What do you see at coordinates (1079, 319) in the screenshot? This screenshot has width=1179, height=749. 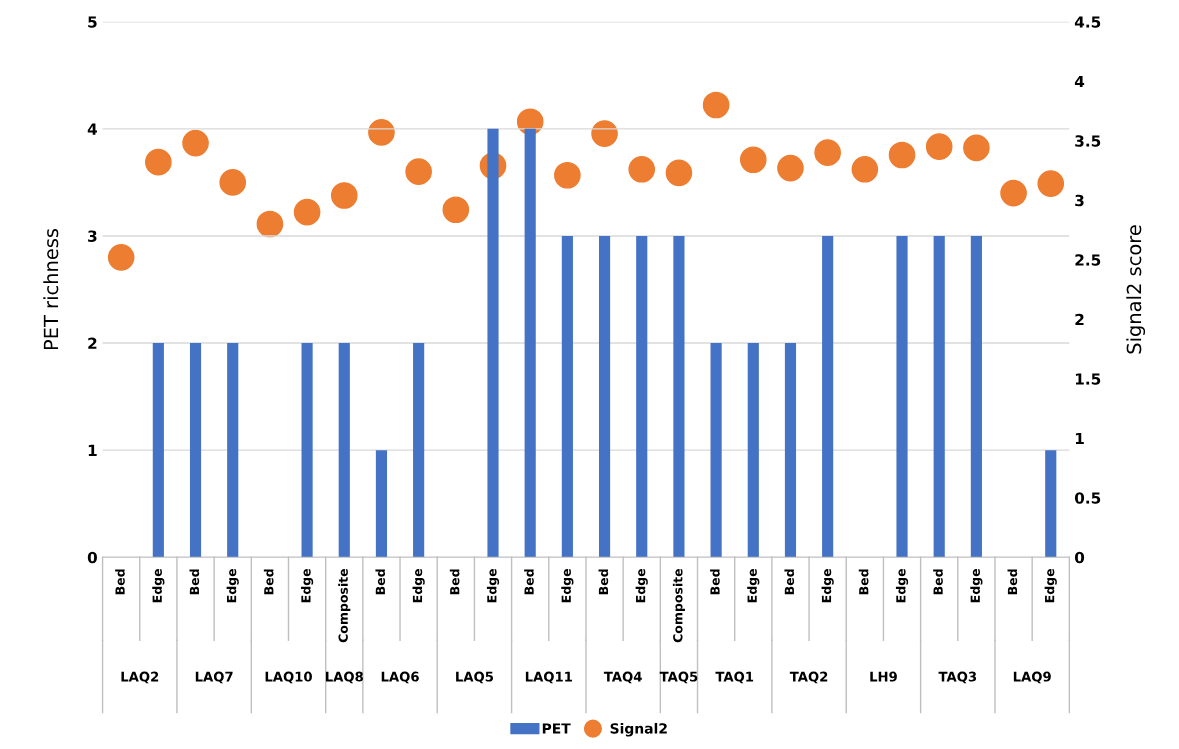 I see `y2-tick-label: 2` at bounding box center [1079, 319].